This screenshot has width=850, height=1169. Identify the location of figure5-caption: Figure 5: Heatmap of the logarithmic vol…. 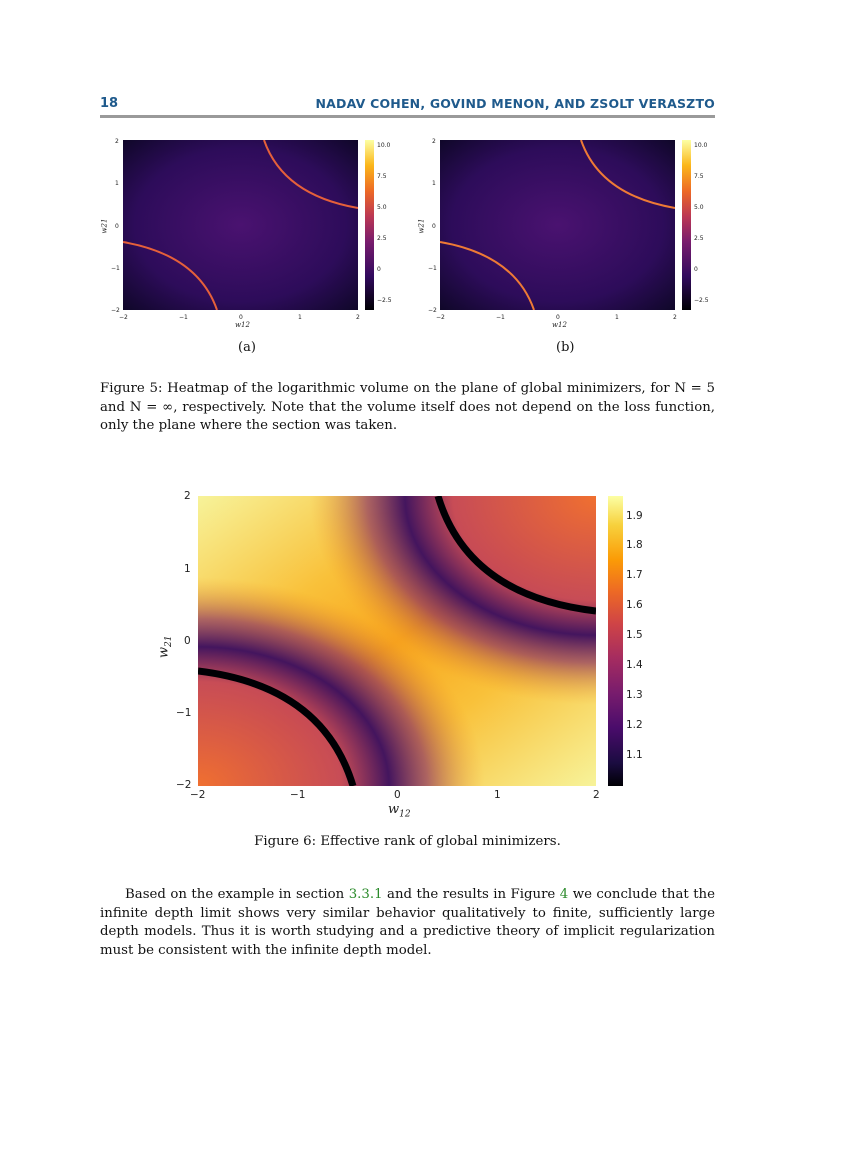
(407, 407).